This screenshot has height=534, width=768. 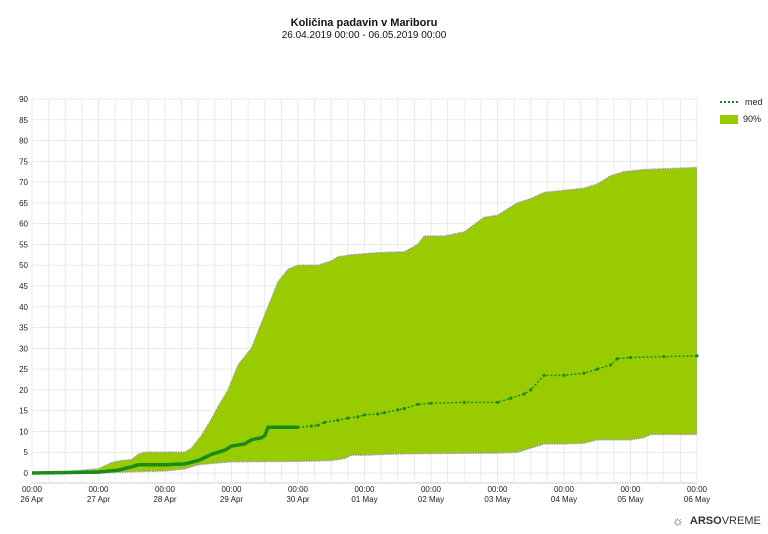 I want to click on x-tick-date: 27 Apr, so click(x=98, y=499).